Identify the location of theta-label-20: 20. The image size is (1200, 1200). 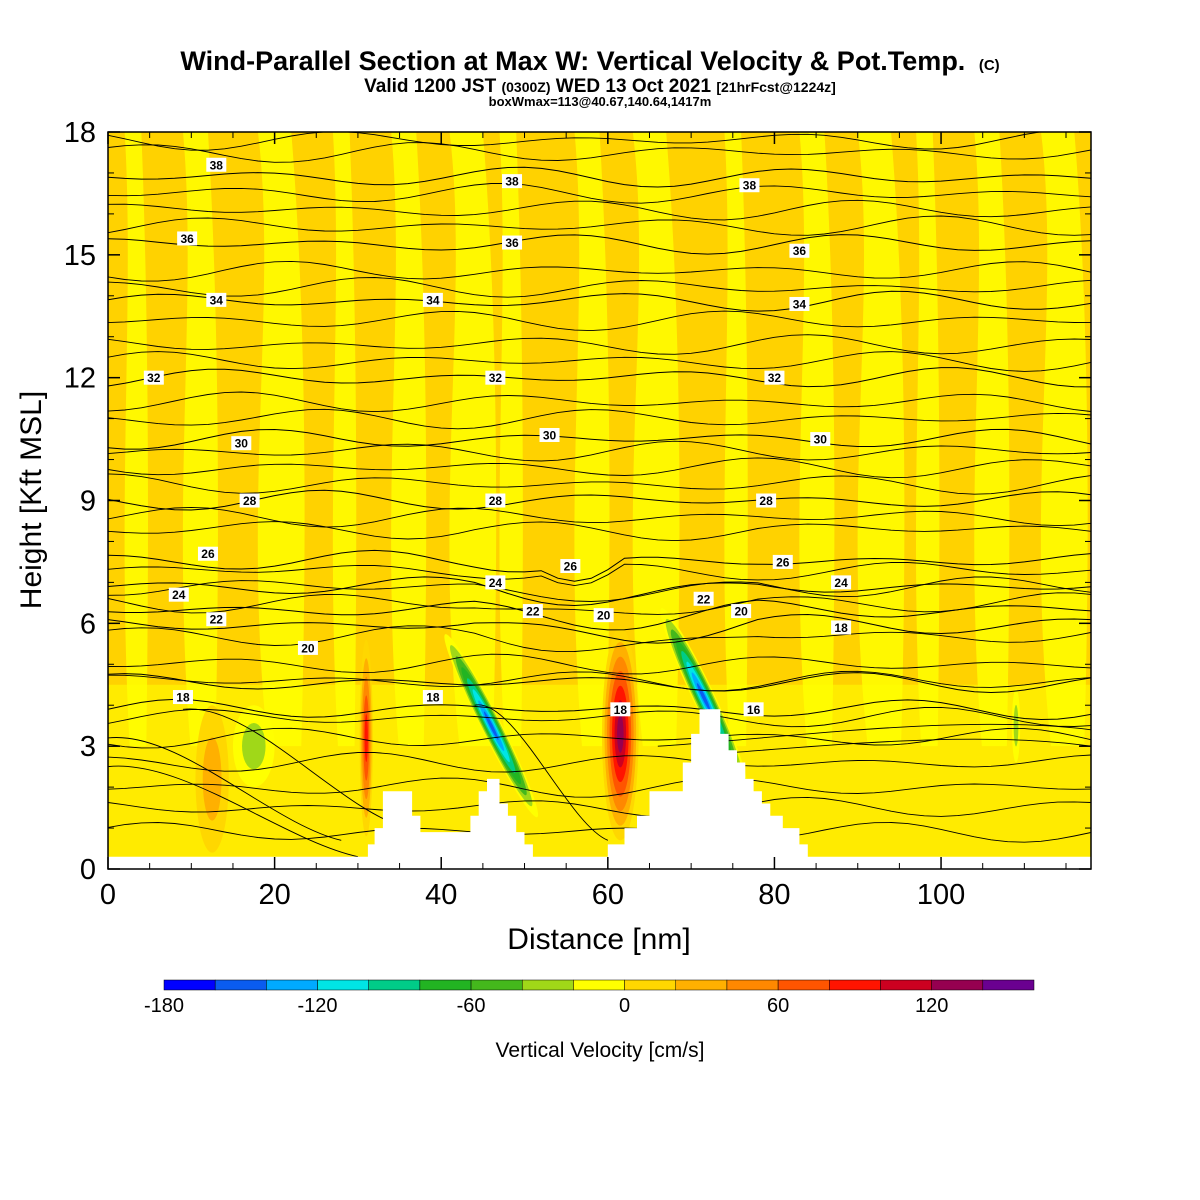
(603, 615).